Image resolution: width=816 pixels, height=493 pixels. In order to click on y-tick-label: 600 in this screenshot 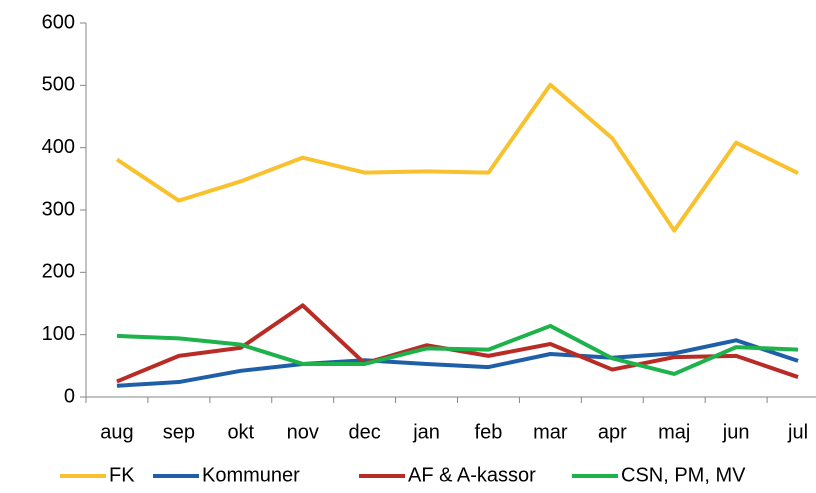, I will do `click(58, 22)`.